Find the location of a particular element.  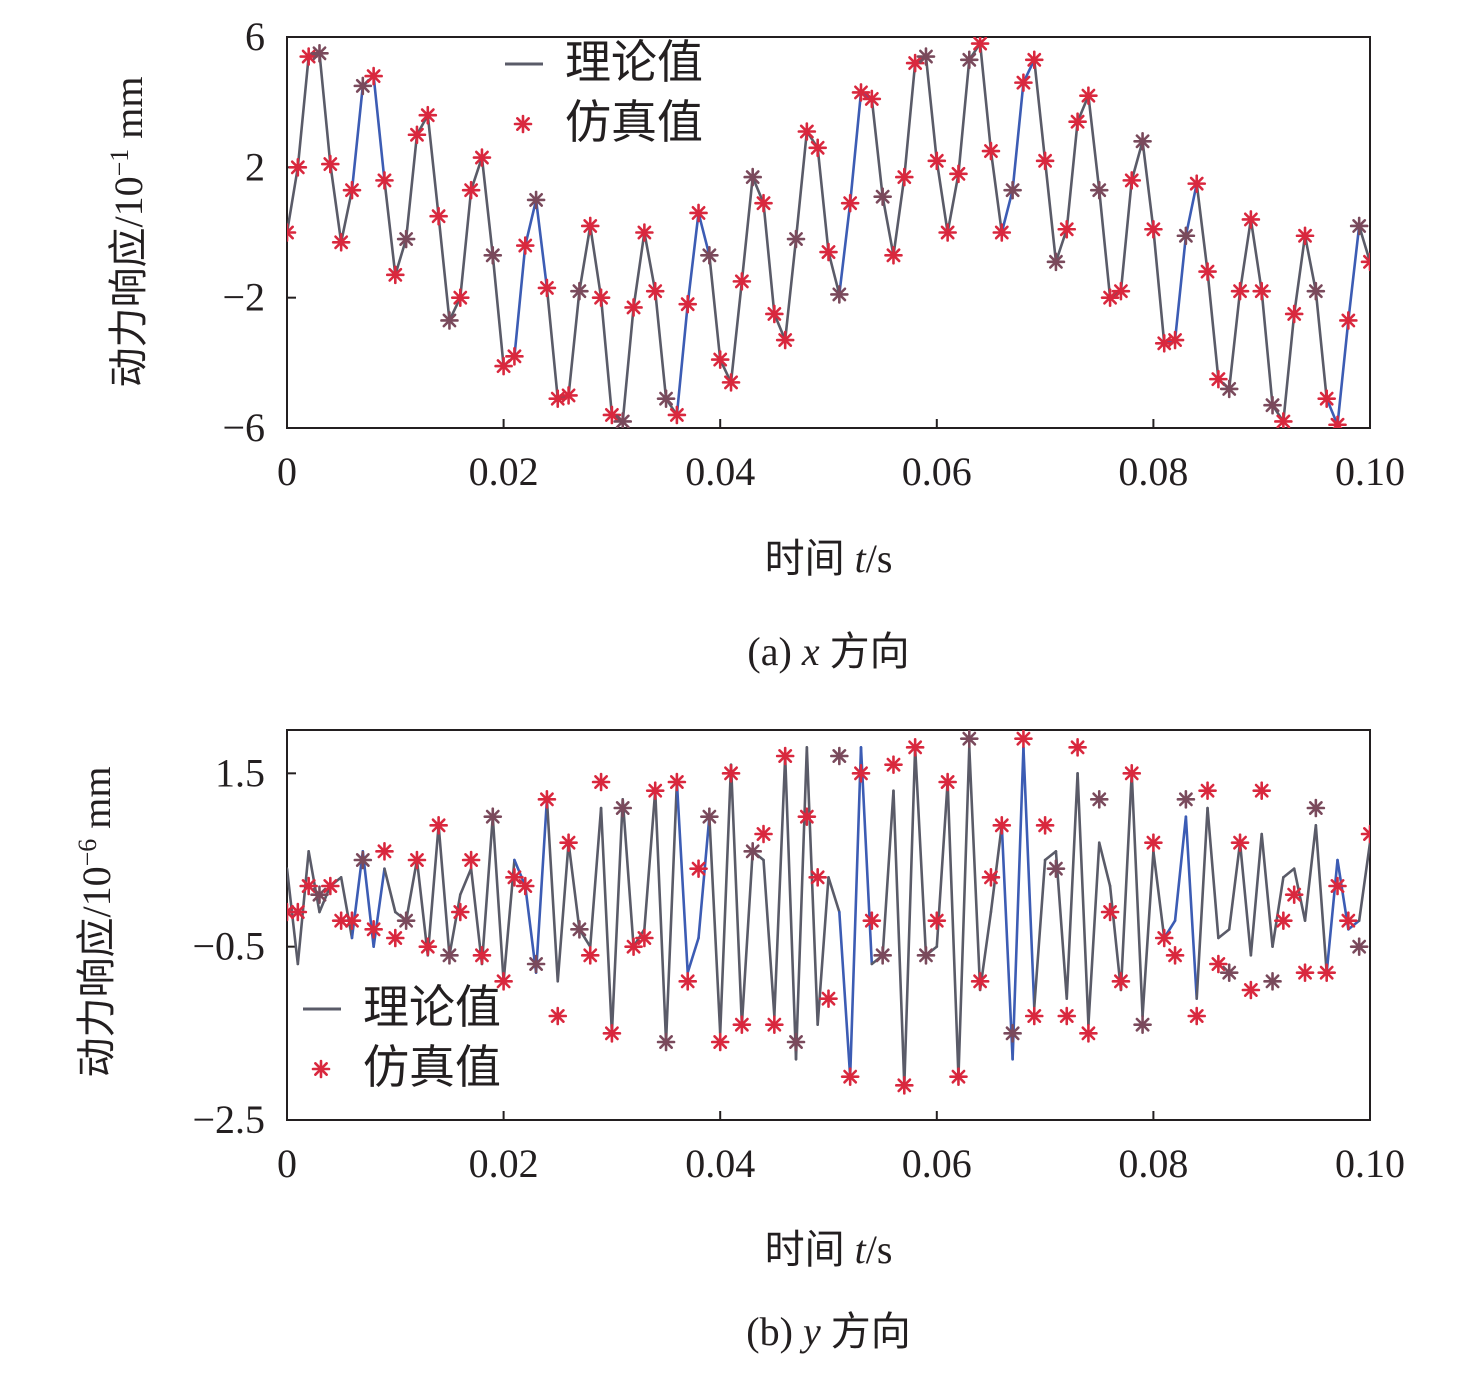

y-axis-label-exponent: −1 is located at coordinates (119, 163).